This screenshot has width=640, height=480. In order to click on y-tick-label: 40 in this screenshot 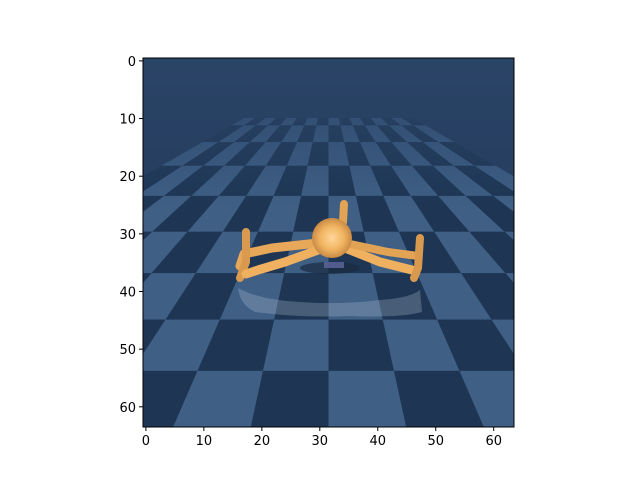, I will do `click(127, 293)`.